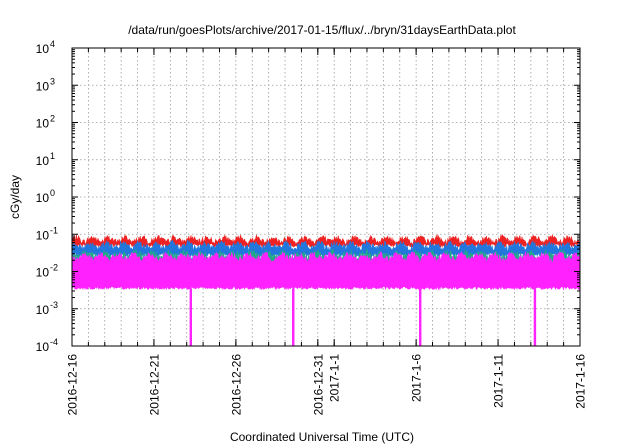 The width and height of the screenshot is (640, 448). I want to click on y-tick-exponent: 4, so click(52, 44).